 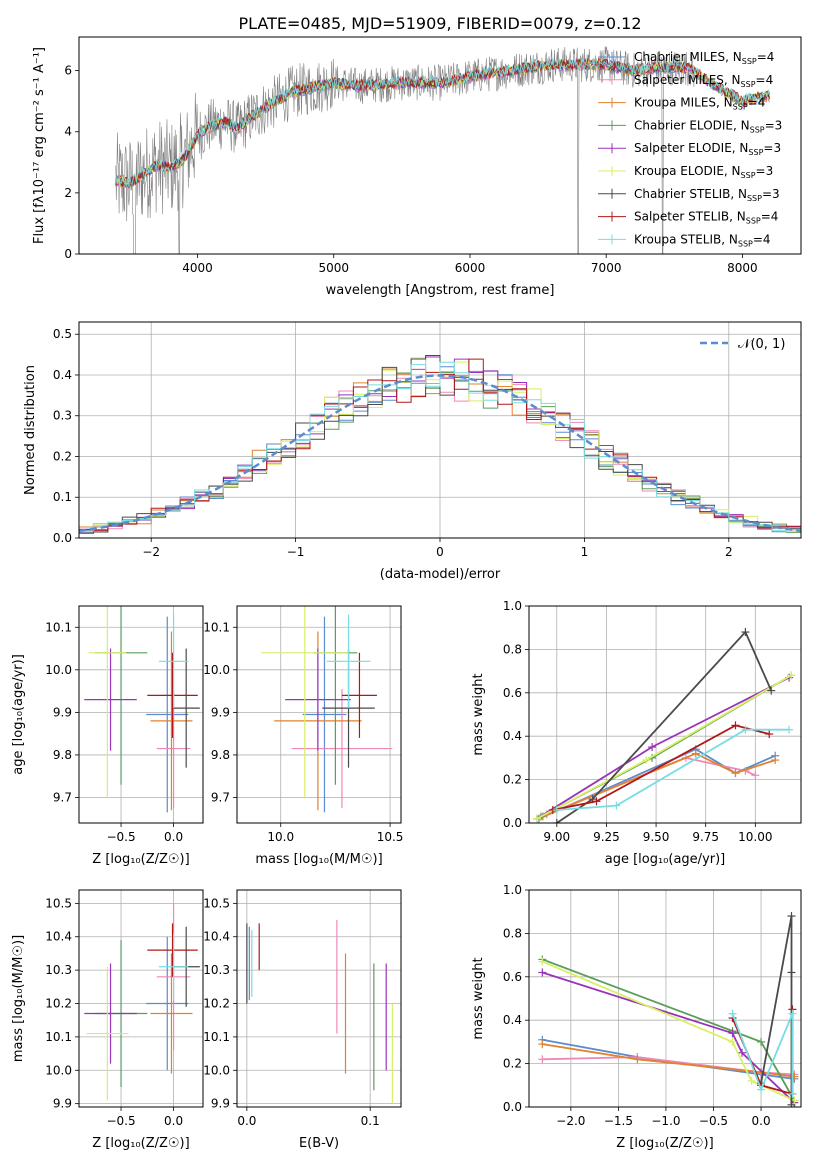 What do you see at coordinates (390, 837) in the screenshot?
I see `tick-label-x: 10.5` at bounding box center [390, 837].